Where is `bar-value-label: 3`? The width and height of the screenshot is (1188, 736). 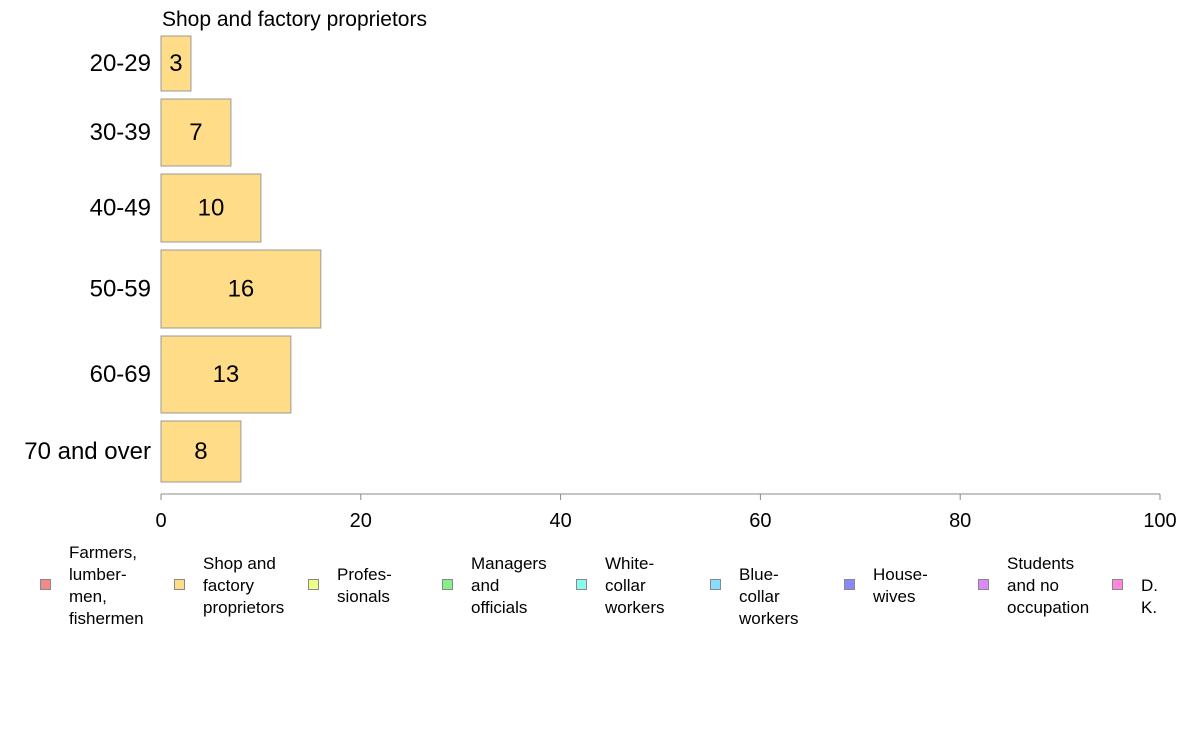
bar-value-label: 3 is located at coordinates (175, 63).